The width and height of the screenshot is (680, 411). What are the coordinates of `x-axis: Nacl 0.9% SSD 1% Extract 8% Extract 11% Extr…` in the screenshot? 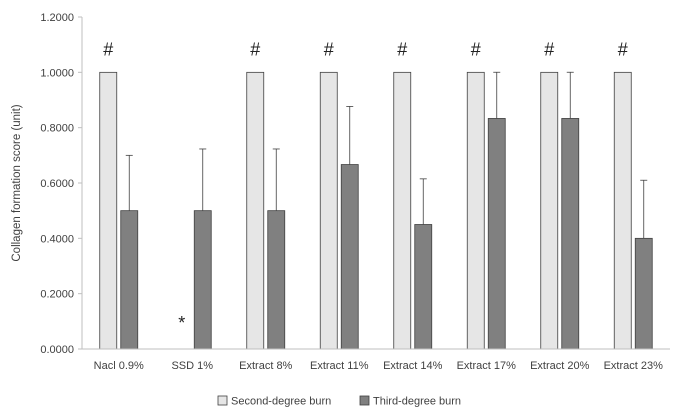 It's located at (376, 360).